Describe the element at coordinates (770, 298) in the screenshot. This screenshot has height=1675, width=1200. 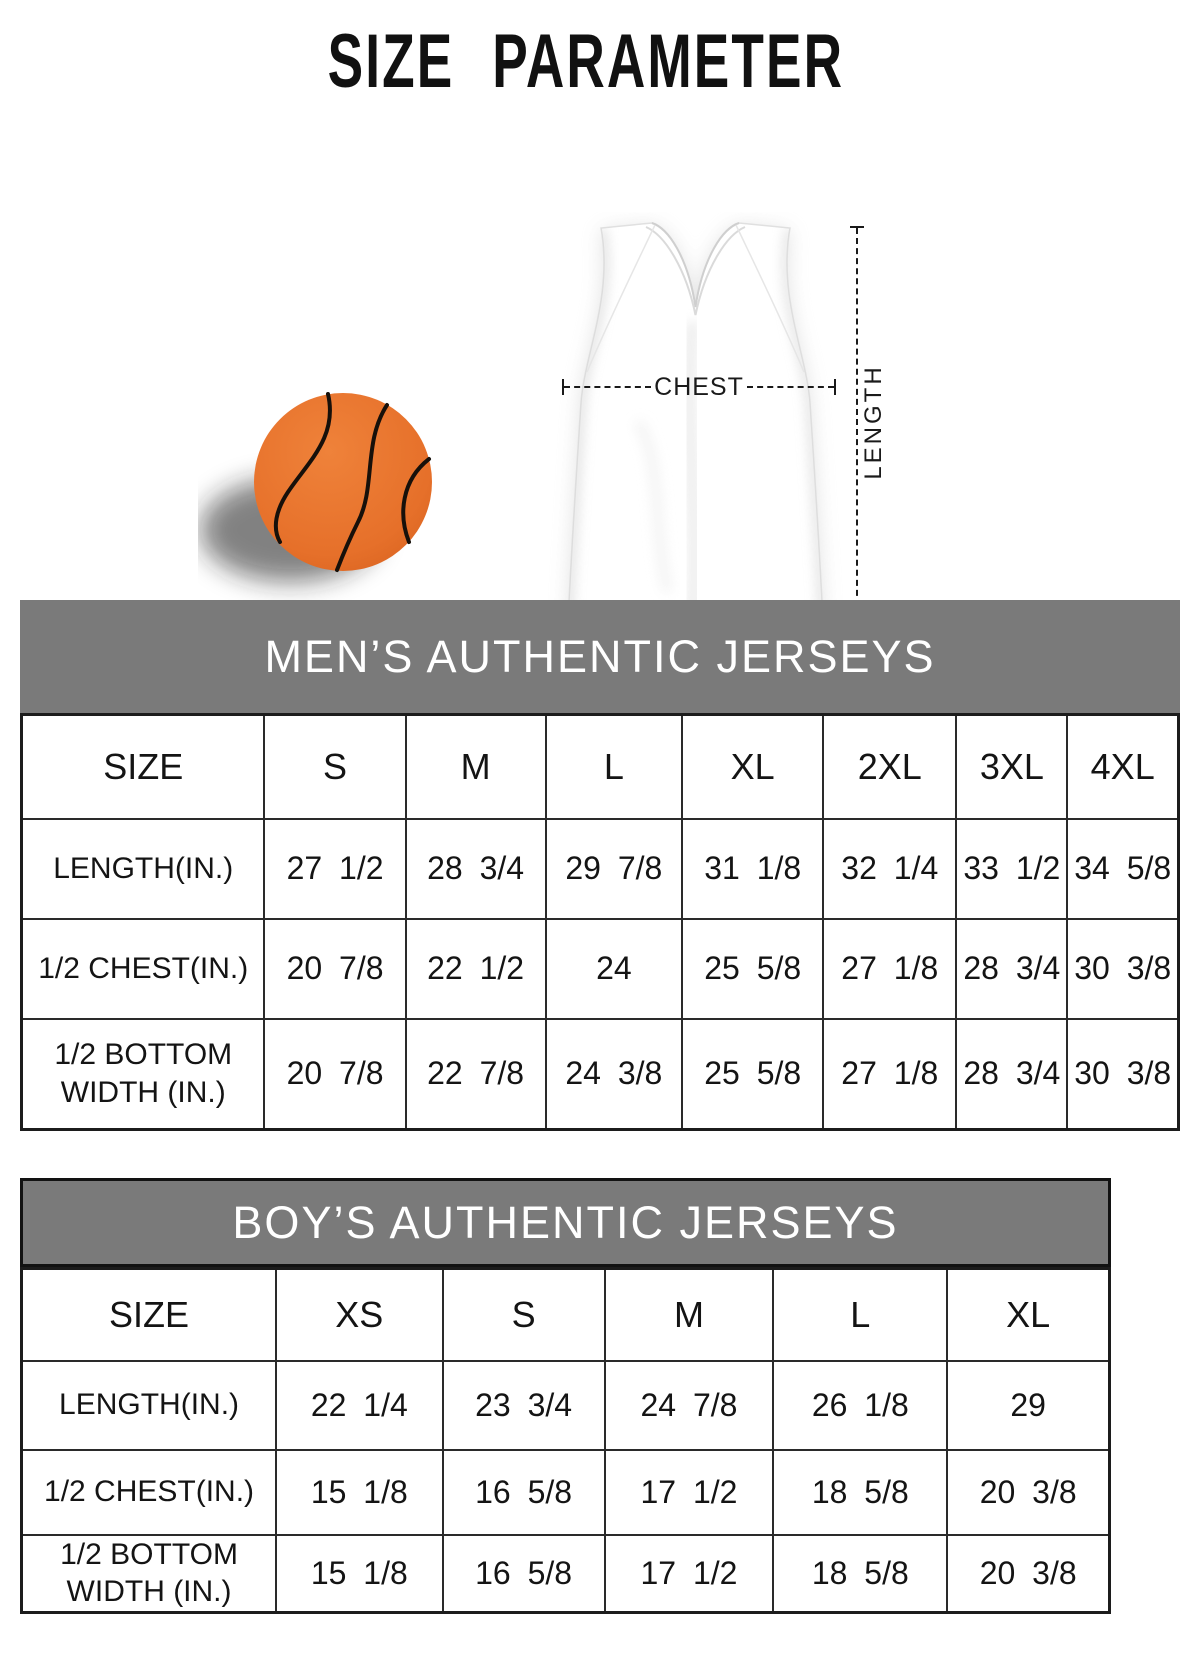
I see `jersey-seam-right` at that location.